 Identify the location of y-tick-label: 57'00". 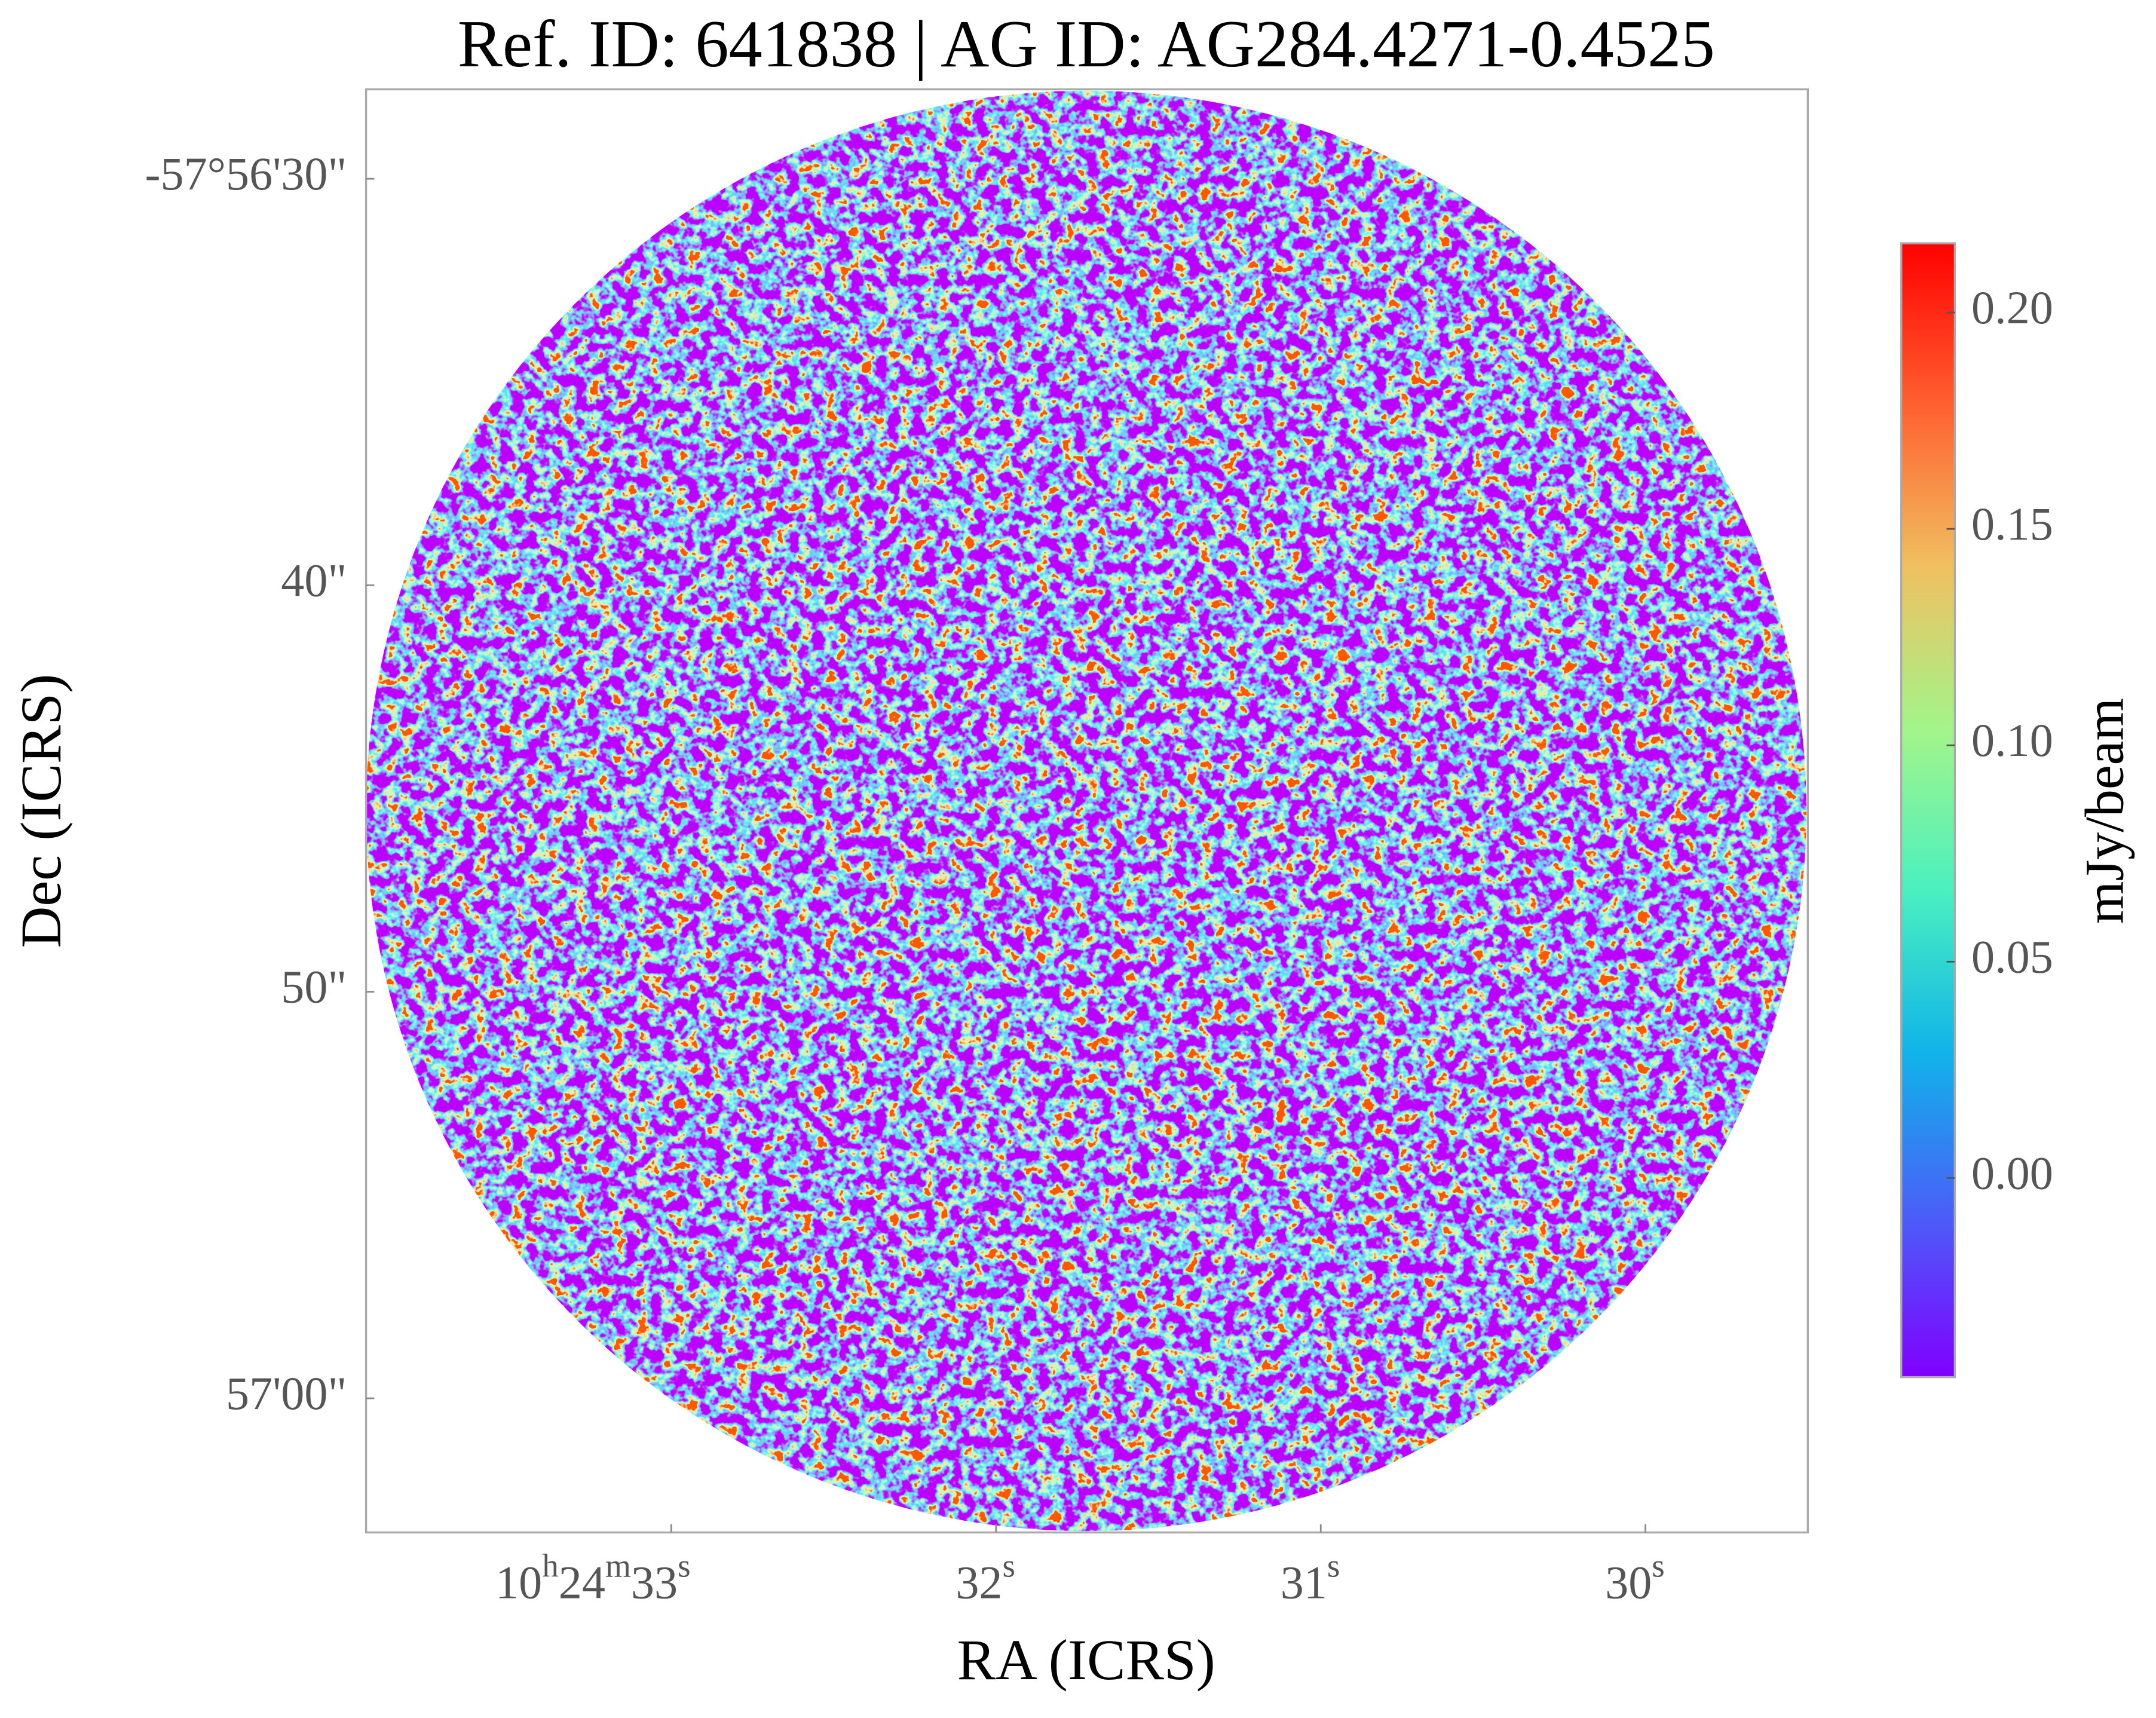
(286, 1393).